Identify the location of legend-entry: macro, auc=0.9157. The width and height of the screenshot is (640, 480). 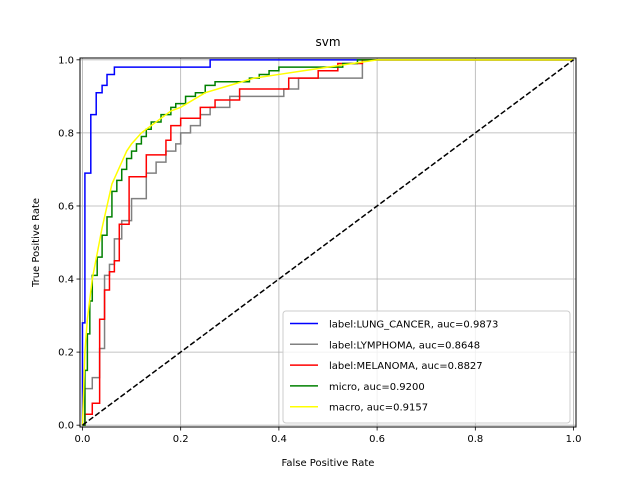
(378, 408).